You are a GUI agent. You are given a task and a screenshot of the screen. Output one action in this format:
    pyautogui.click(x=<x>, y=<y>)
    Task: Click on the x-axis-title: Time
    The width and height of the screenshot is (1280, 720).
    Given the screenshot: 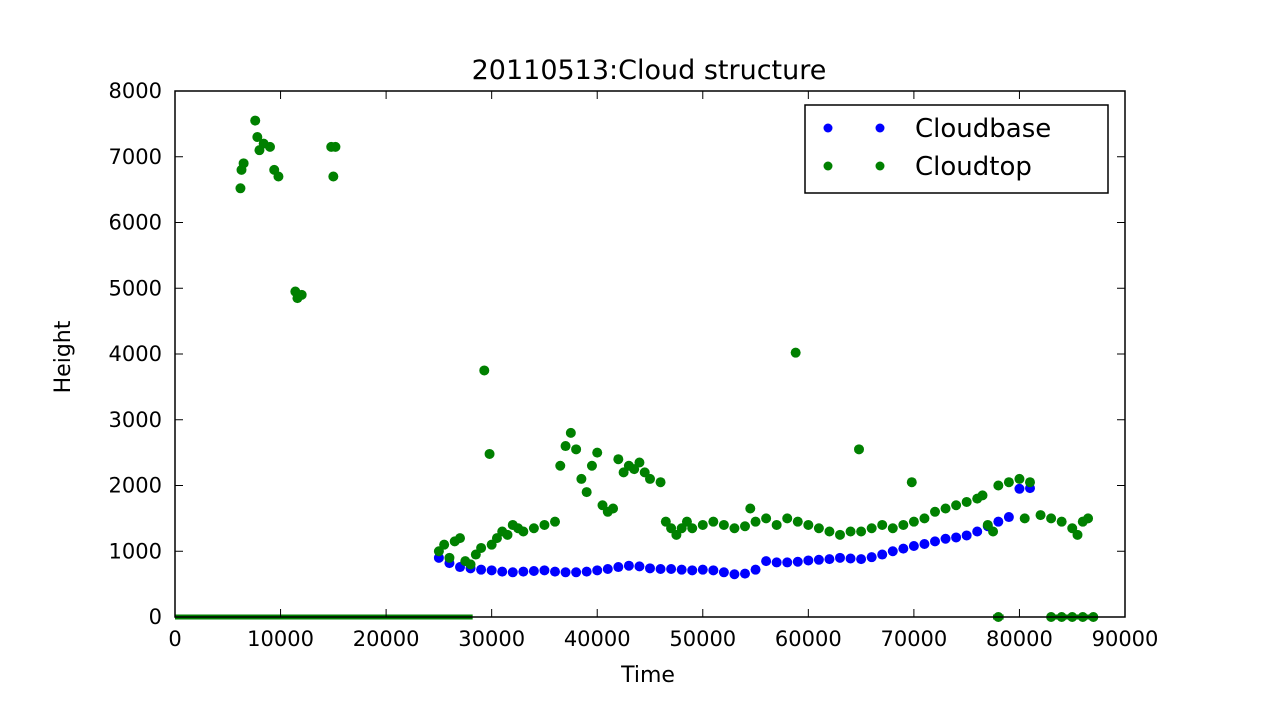 What is the action you would take?
    pyautogui.click(x=647, y=675)
    